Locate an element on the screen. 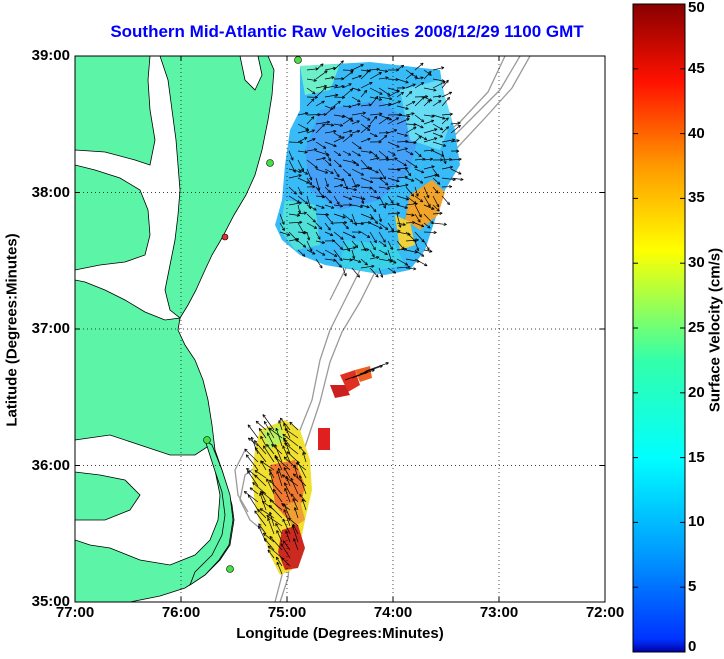 The image size is (724, 659). x-tick-label: 76:00 is located at coordinates (181, 612).